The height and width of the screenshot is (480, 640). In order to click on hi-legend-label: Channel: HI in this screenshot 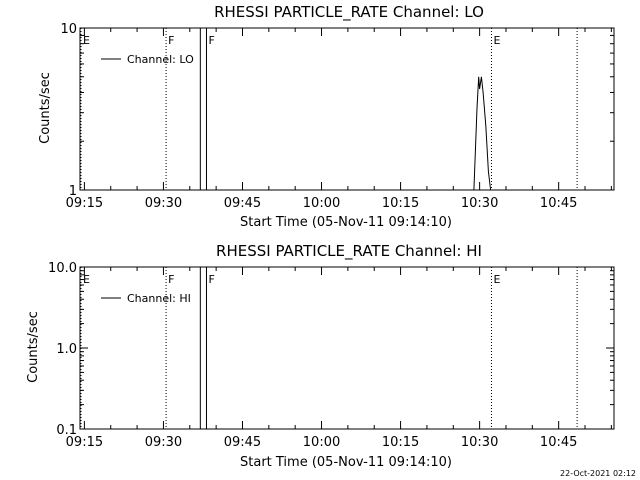, I will do `click(159, 298)`.